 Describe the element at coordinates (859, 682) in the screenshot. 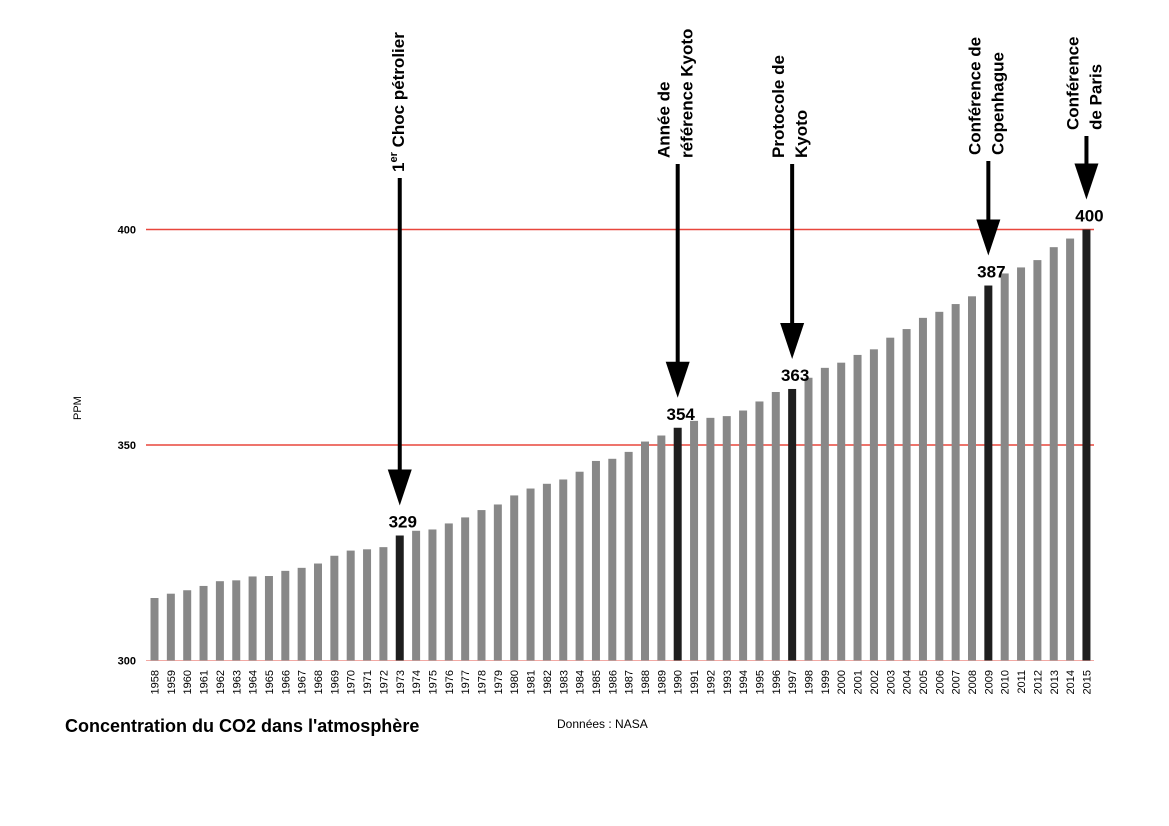

I see `x-tick-label: 2001` at that location.